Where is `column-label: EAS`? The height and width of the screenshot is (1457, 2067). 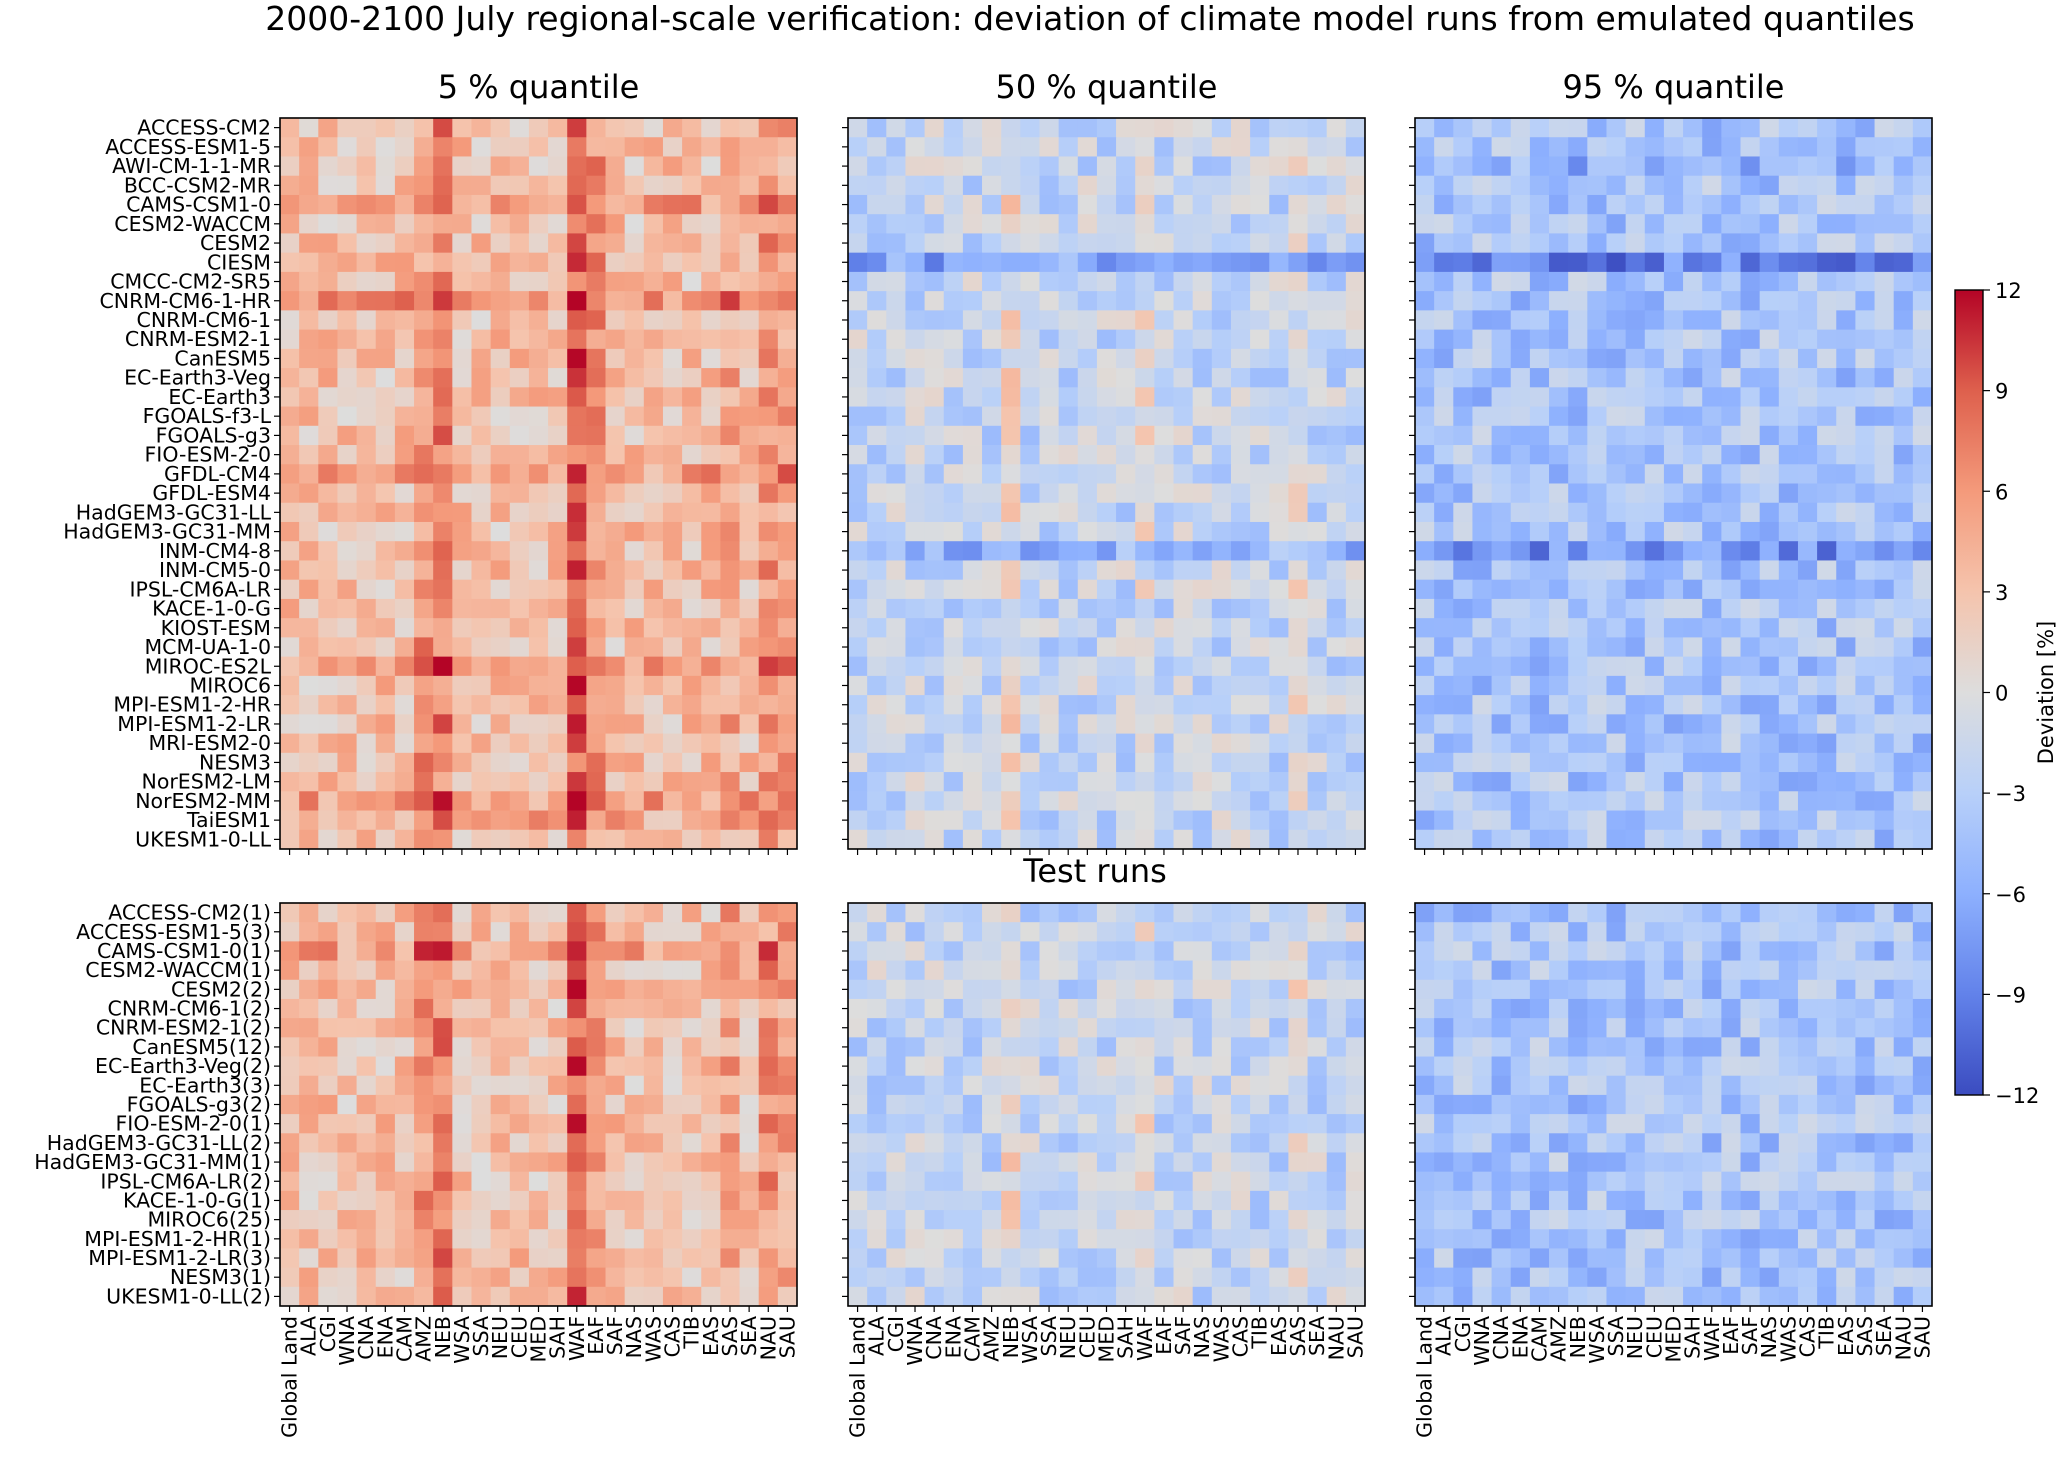
column-label: EAS is located at coordinates (711, 1336).